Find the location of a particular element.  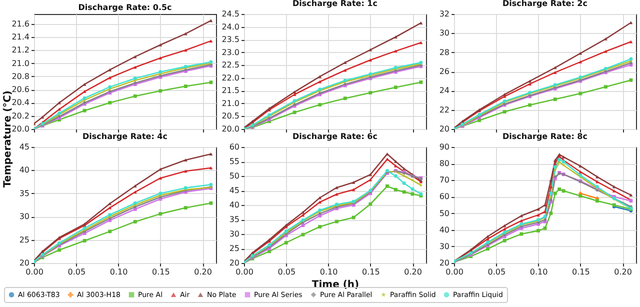

y-tick-label: 24 is located at coordinates (444, 91).